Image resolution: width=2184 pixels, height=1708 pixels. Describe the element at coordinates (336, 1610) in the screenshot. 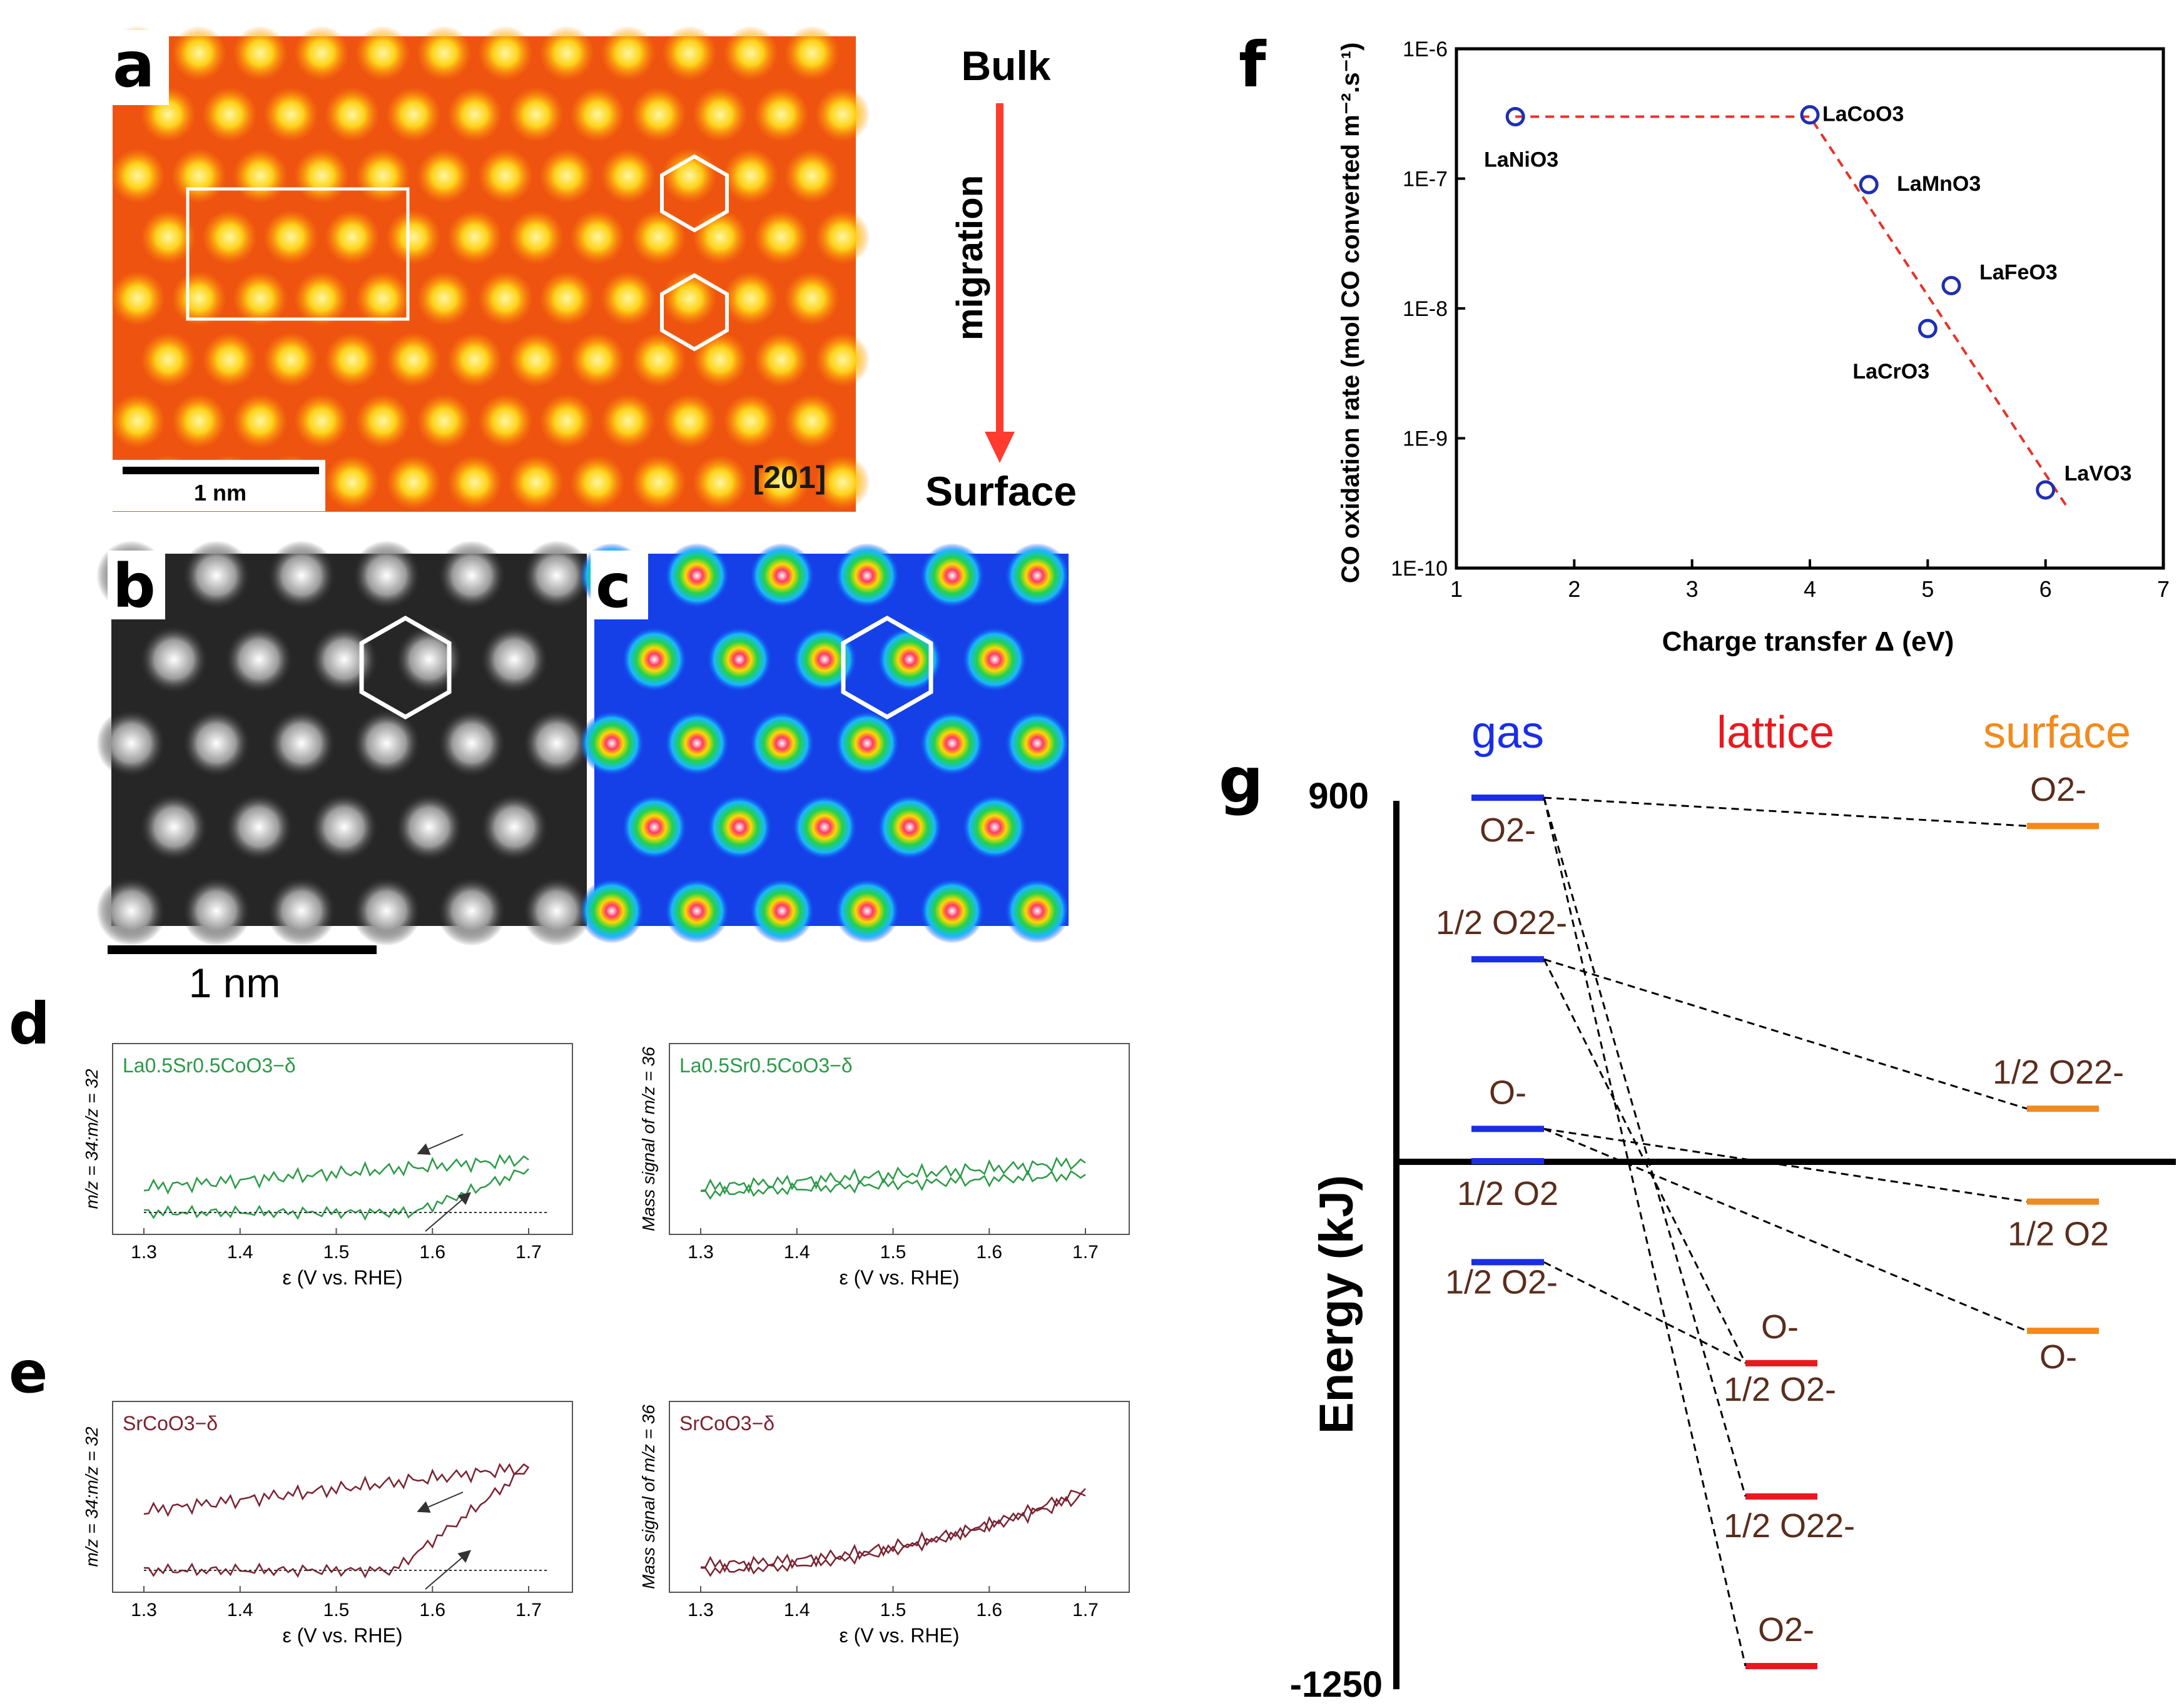

I see `xtick-label: 1.5` at that location.